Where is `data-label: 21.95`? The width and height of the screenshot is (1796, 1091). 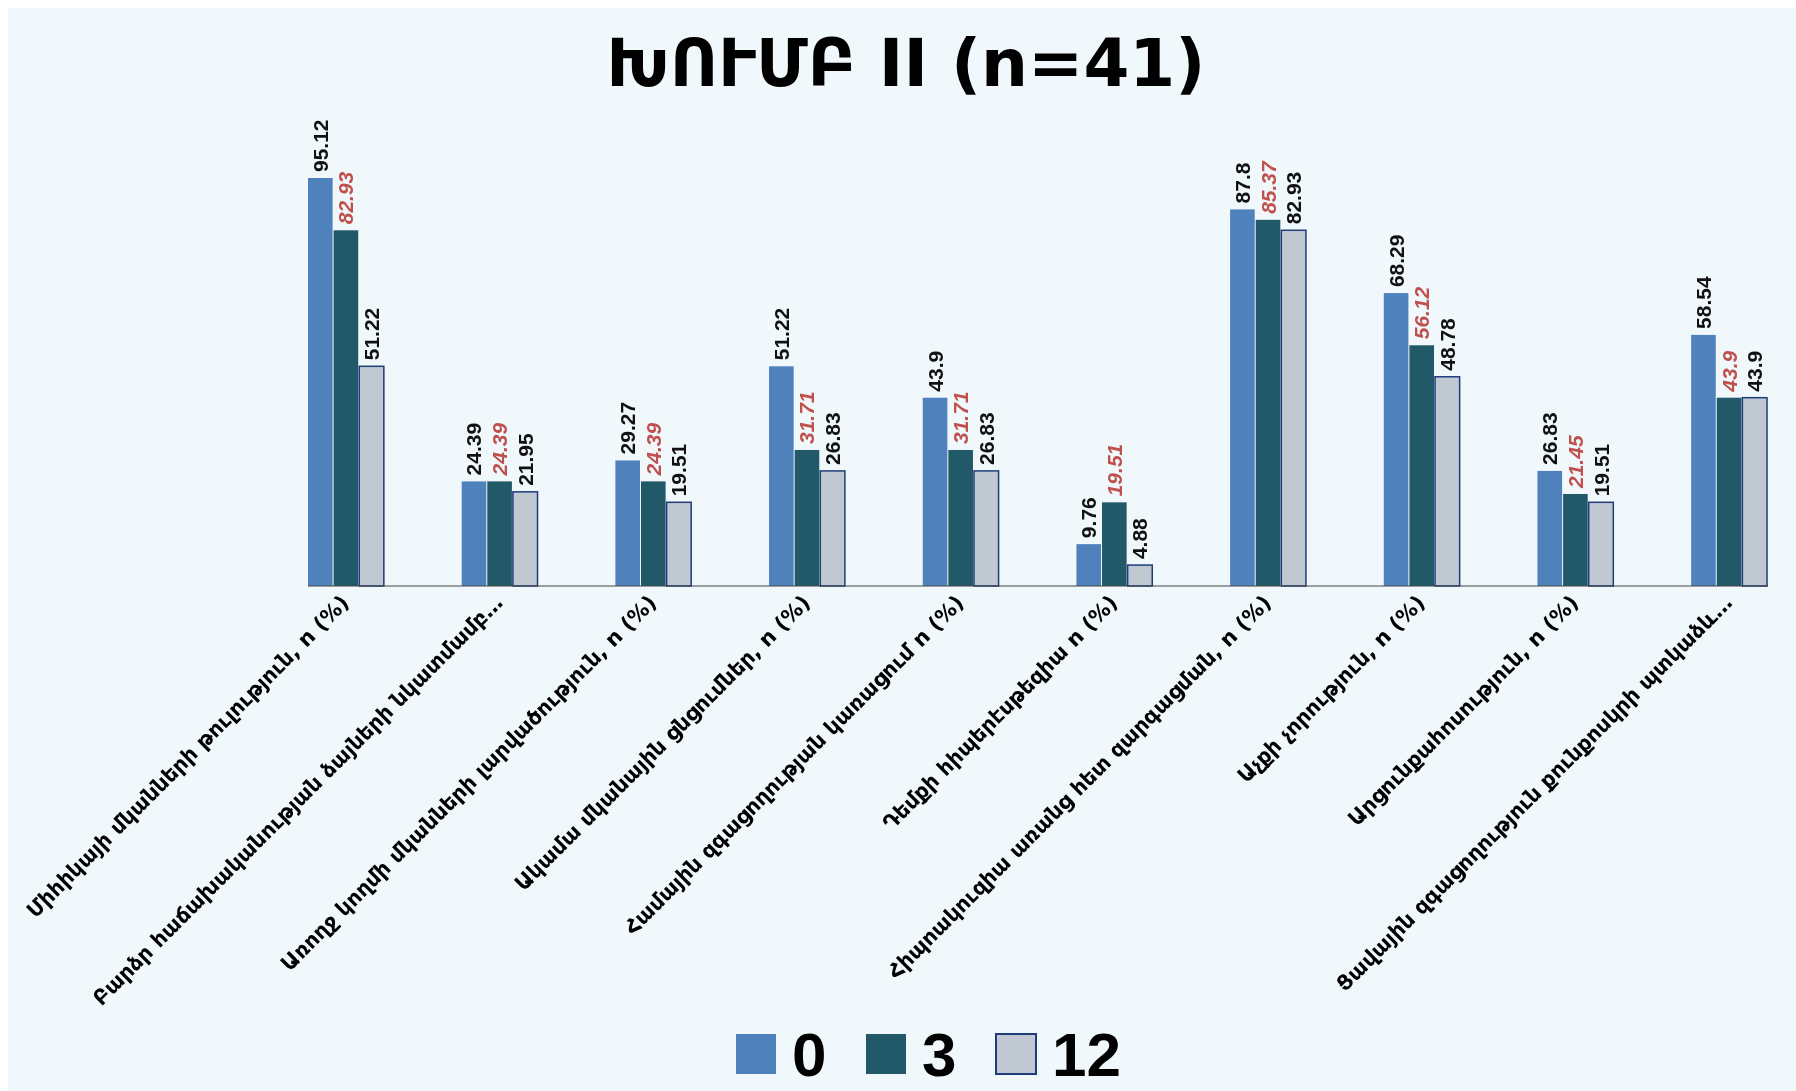 data-label: 21.95 is located at coordinates (525, 459).